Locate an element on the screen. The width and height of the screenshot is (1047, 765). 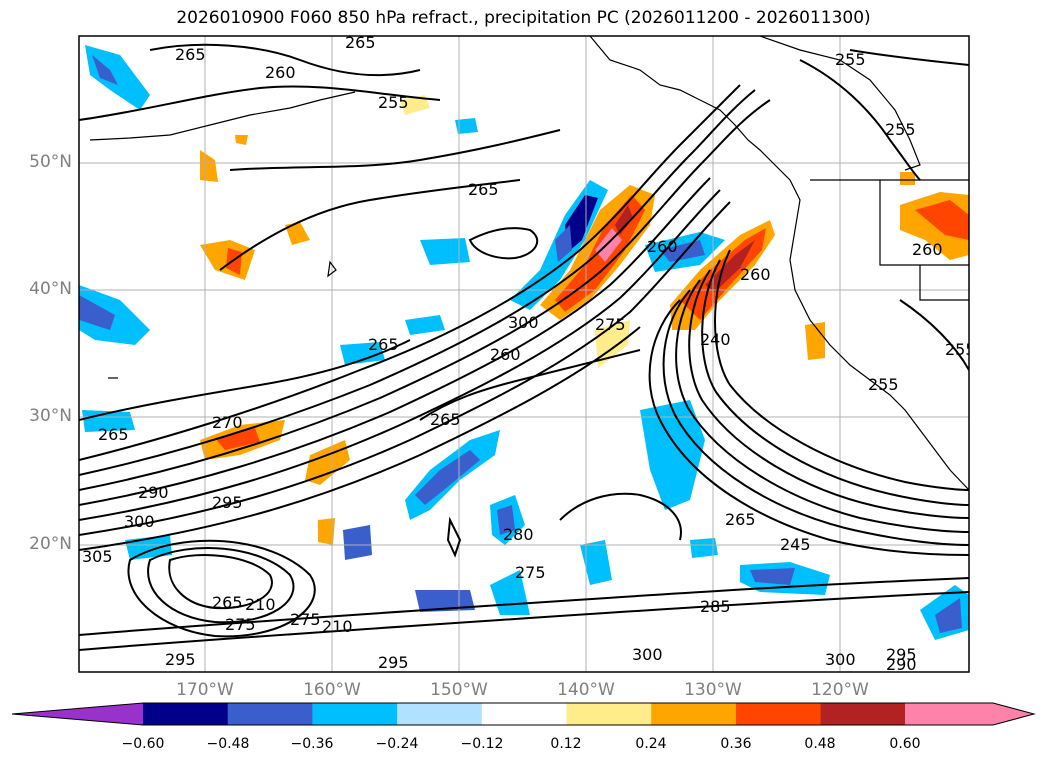
colorbar-tick: 0.60 is located at coordinates (905, 744).